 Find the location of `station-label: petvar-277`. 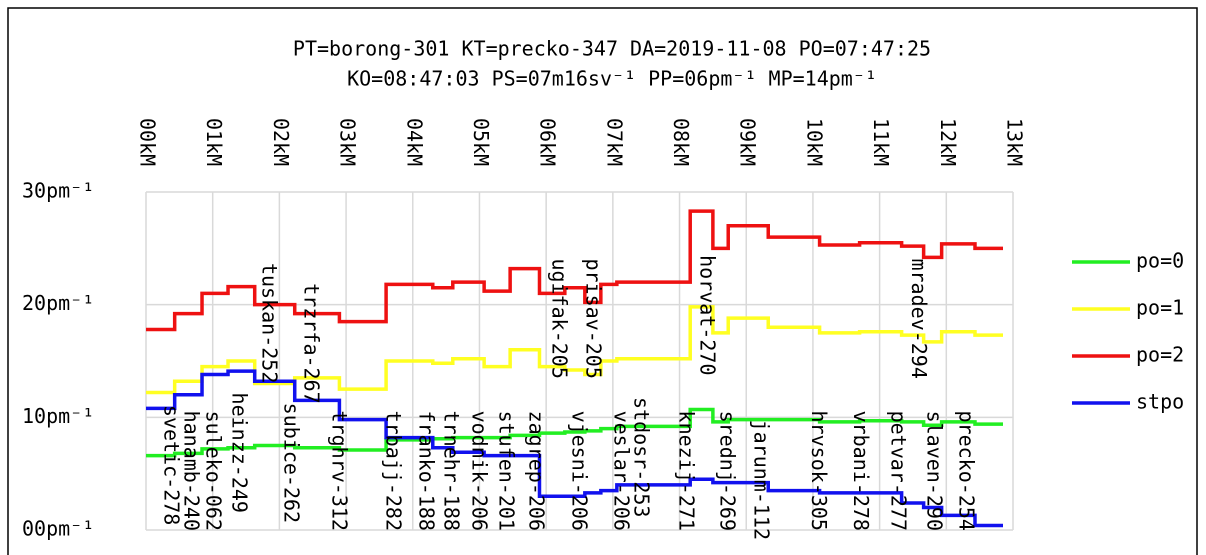

station-label: petvar-277 is located at coordinates (898, 471).